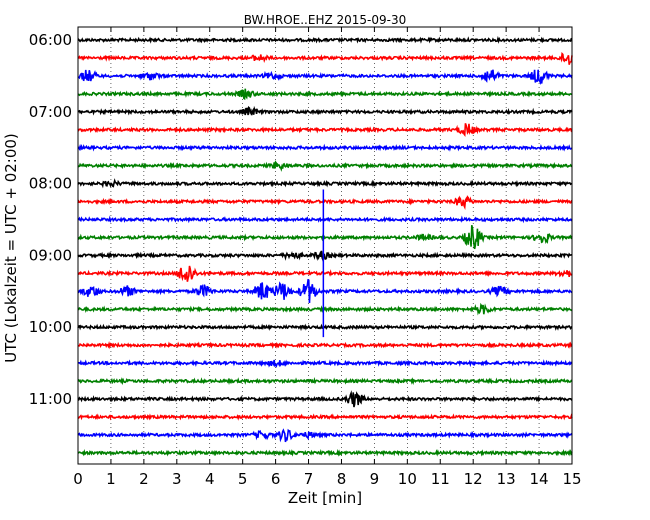  I want to click on y-tick-label: 07:00, so click(50, 112).